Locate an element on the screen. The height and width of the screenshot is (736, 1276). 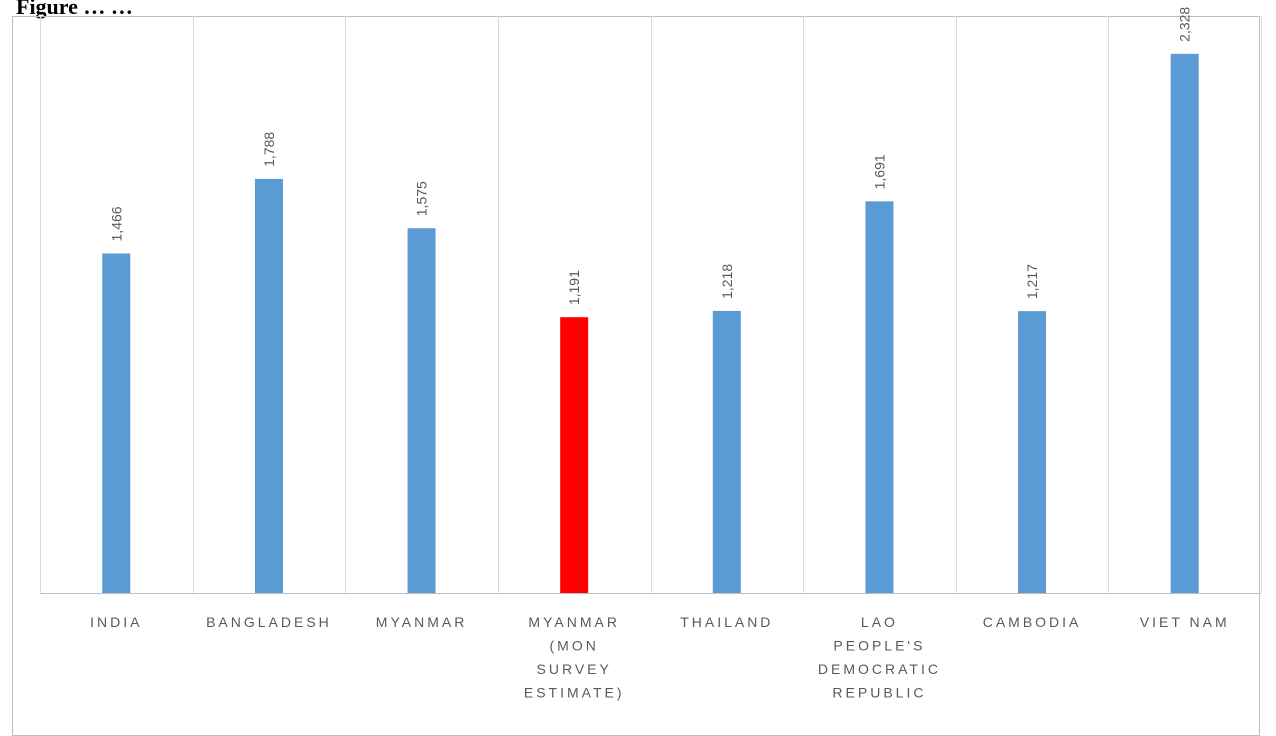
x-tick-label: MYANMAR (MON SURVEY ESTIMATE) is located at coordinates (574, 657).